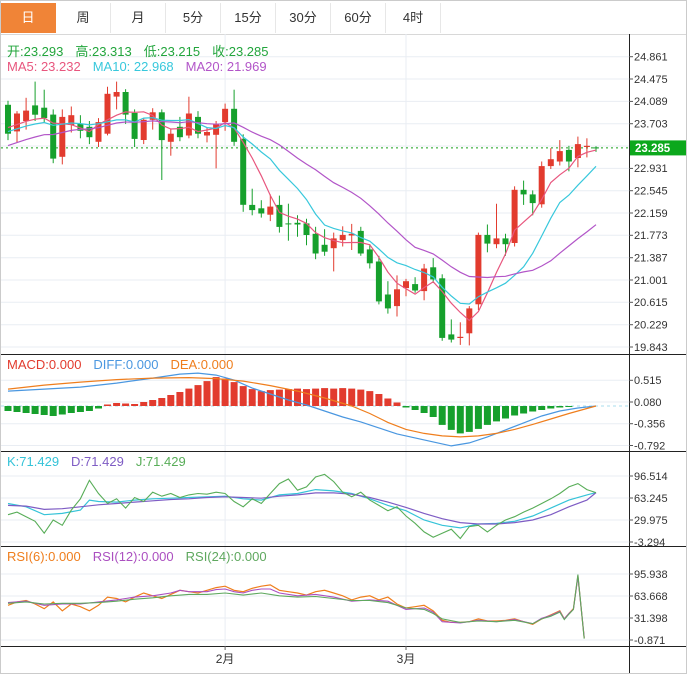 The width and height of the screenshot is (687, 674). Describe the element at coordinates (651, 80) in the screenshot. I see `axis-label: 24.475` at that location.